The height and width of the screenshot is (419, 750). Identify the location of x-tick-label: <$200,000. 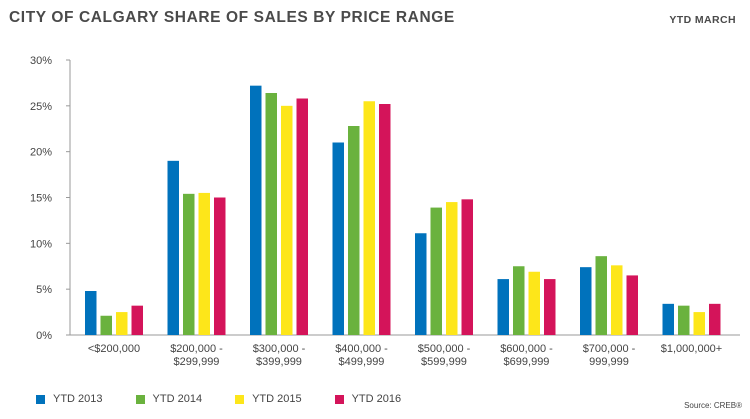
(114, 349).